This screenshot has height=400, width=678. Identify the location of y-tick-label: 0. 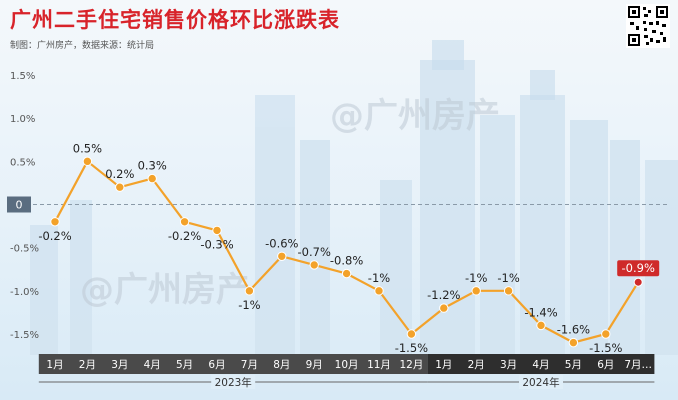
(19, 205).